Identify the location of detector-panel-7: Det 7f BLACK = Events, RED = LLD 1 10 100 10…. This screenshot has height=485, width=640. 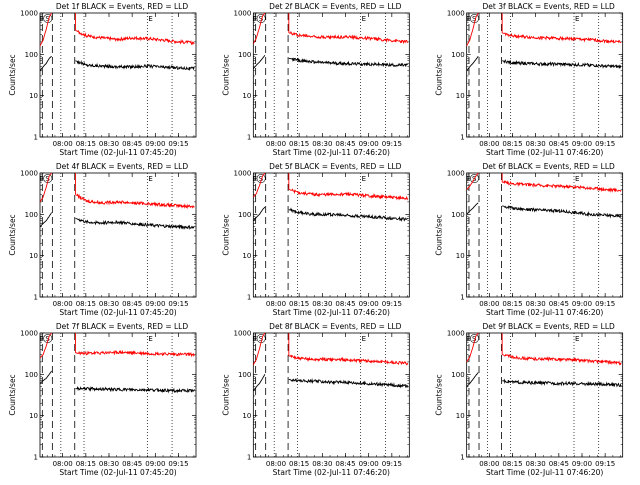
(102, 399).